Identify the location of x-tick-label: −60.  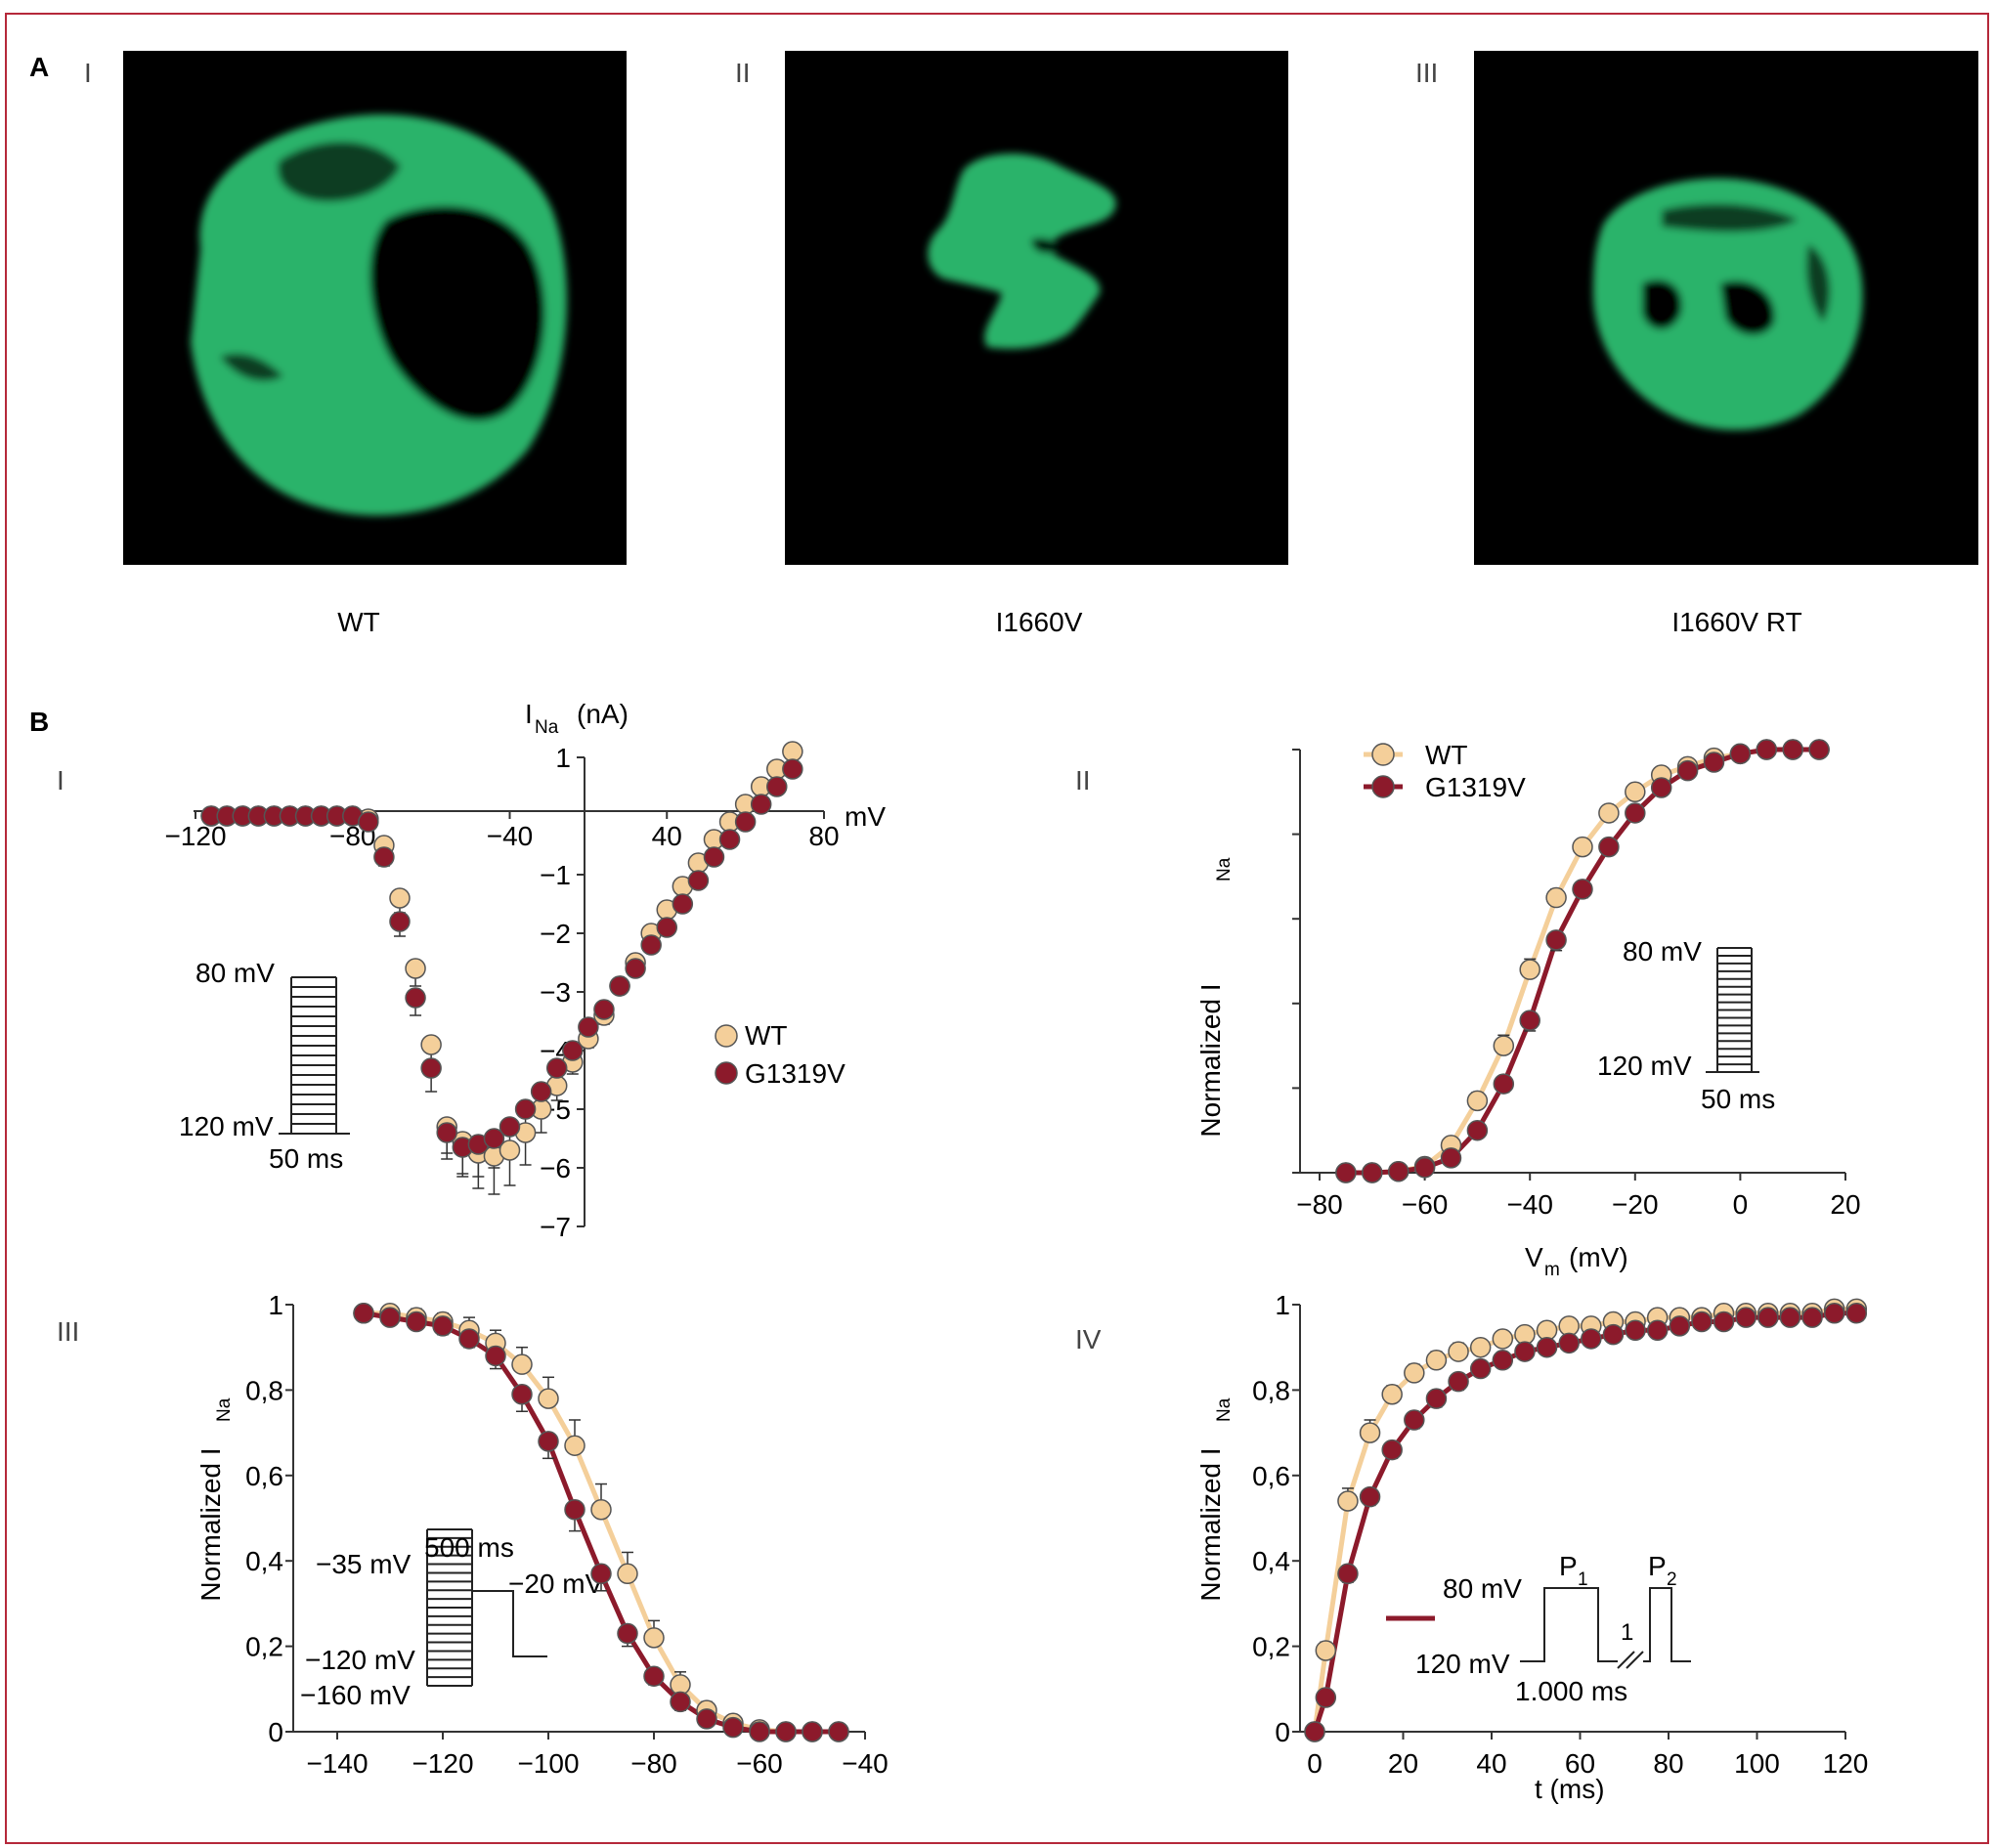
(759, 1763).